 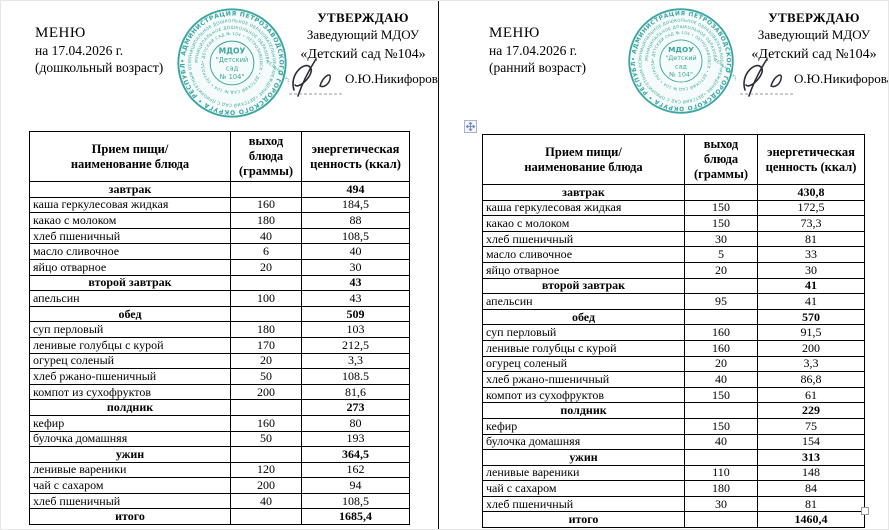 I want to click on table-row-item: хлеб ржано-пшеничный 50 108.5, so click(x=219, y=376).